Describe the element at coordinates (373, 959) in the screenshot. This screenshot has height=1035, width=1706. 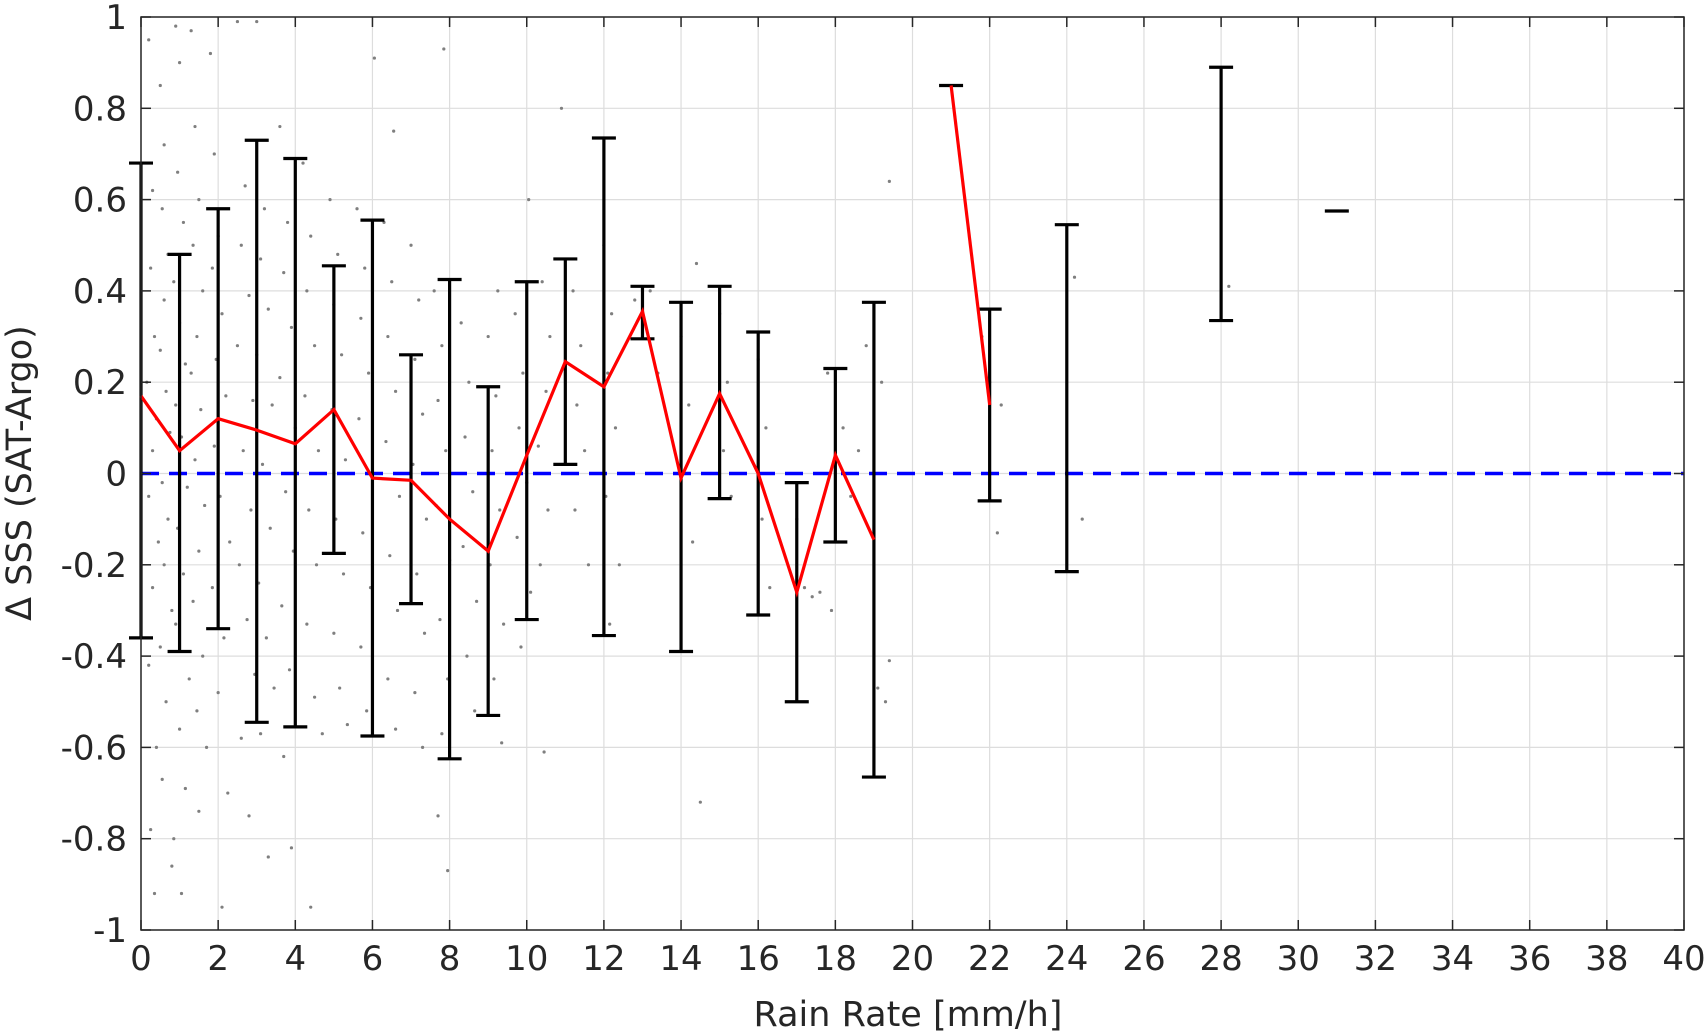
I see `x-tick-label: 6` at that location.